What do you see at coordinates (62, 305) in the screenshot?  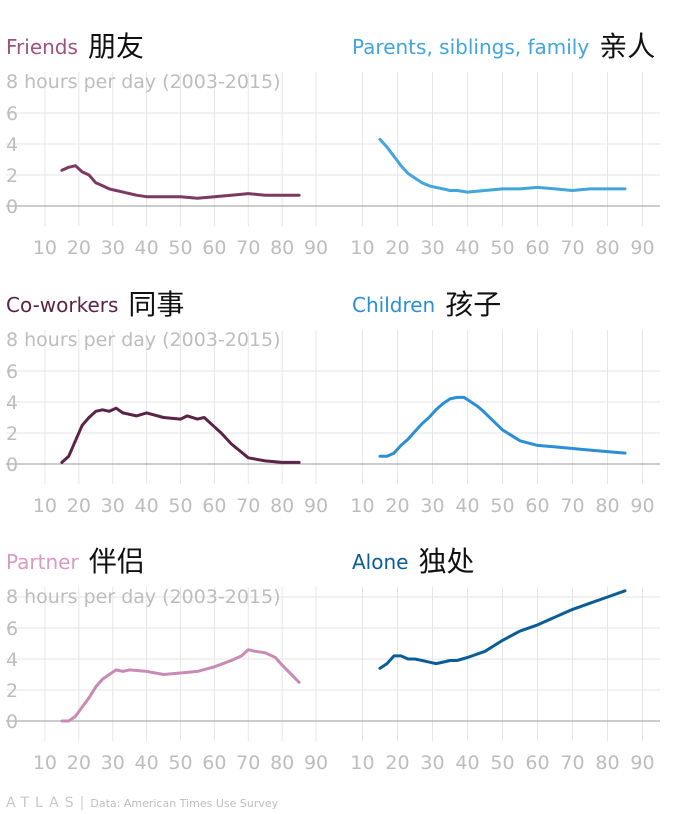 I see `chart-title: Co-workers` at bounding box center [62, 305].